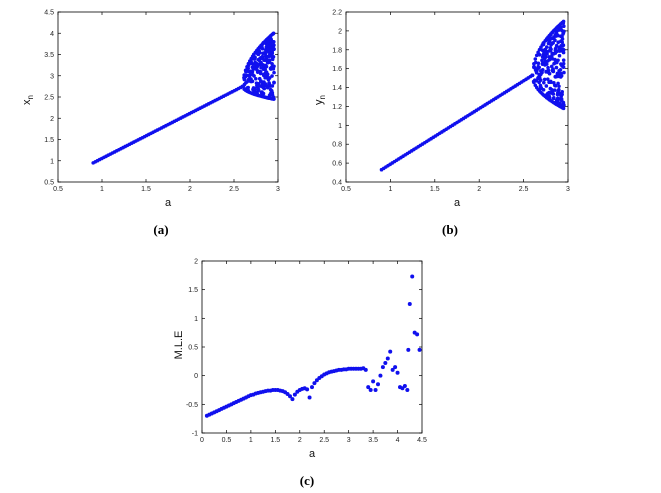 This screenshot has width=661, height=493. Describe the element at coordinates (195, 434) in the screenshot. I see `y-tick-label: -1` at that location.